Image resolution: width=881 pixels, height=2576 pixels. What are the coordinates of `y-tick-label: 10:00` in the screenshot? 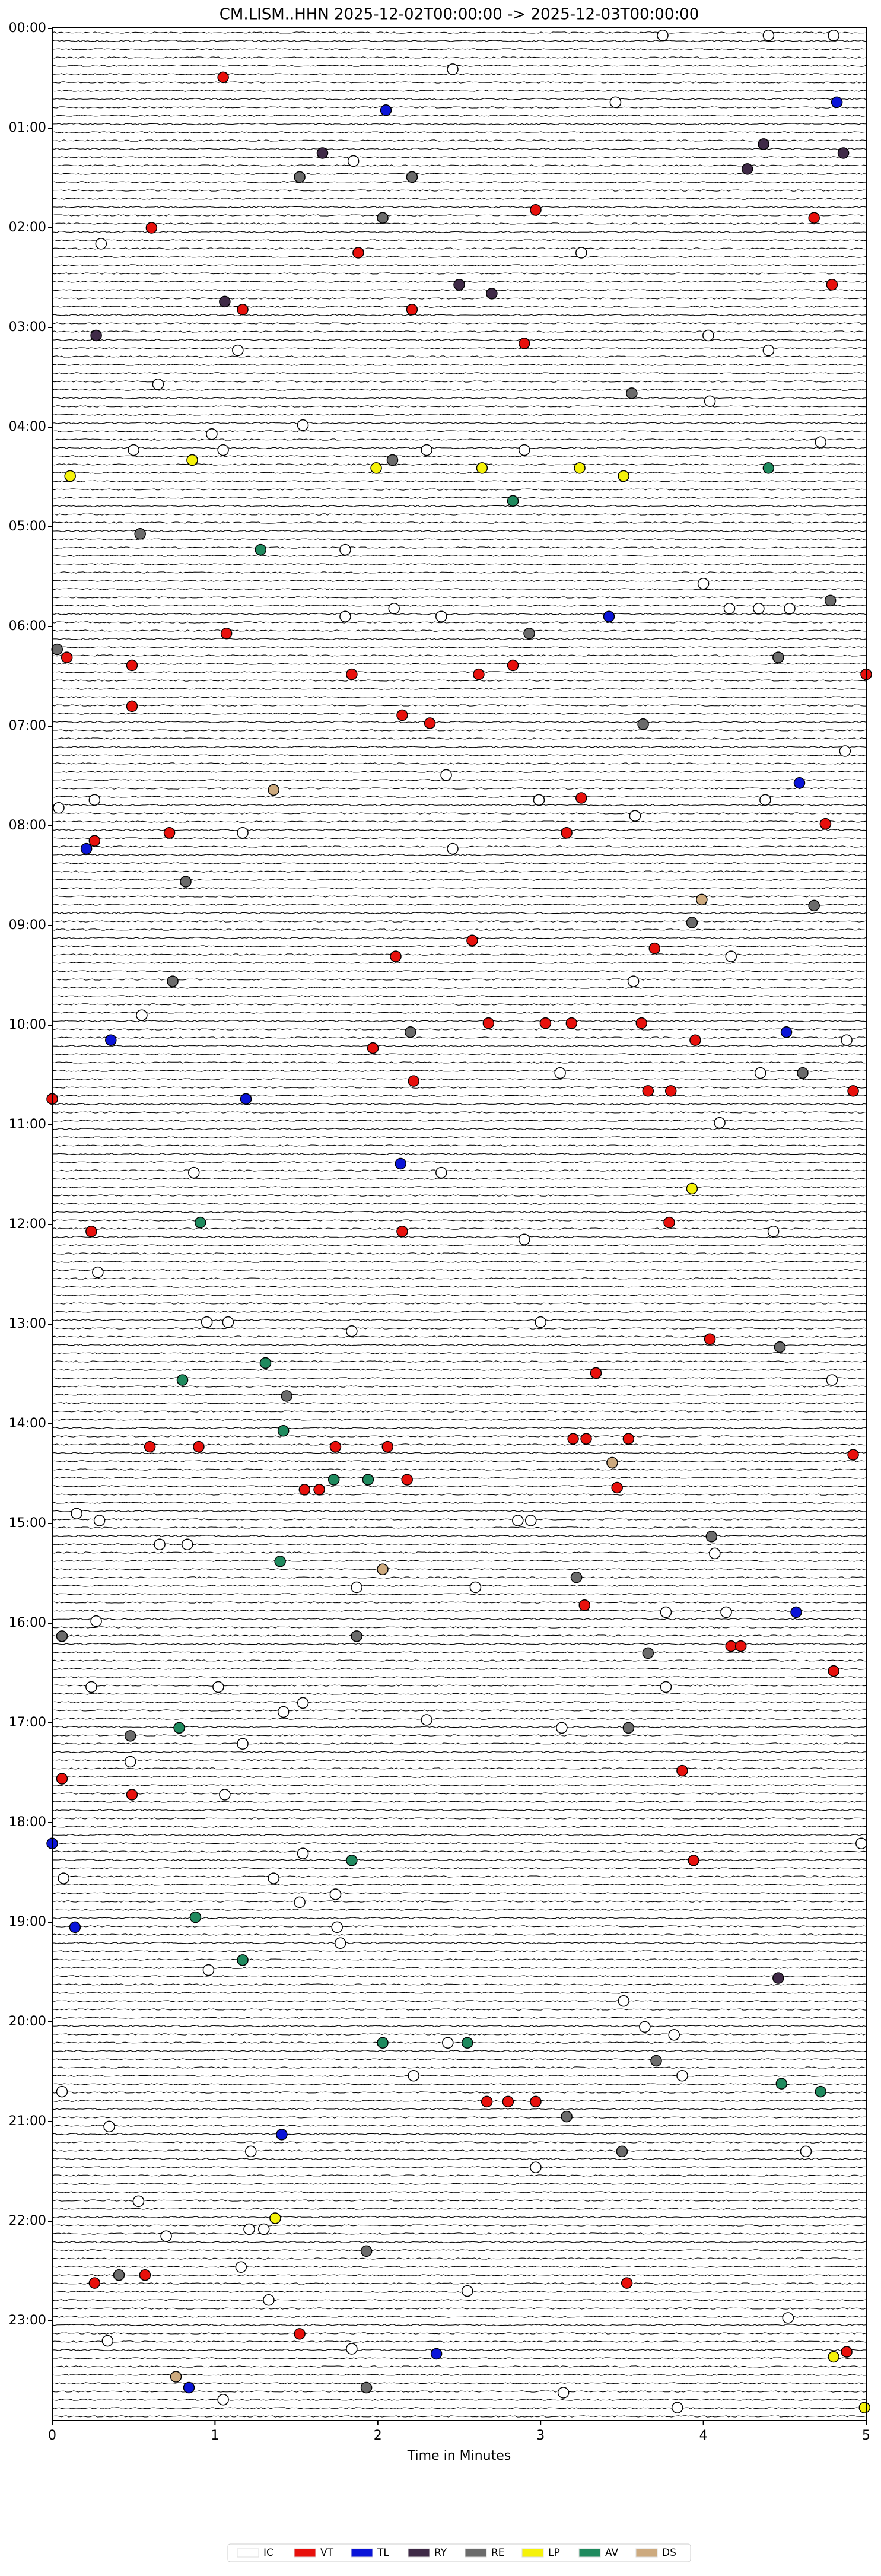 It's located at (27, 1024).